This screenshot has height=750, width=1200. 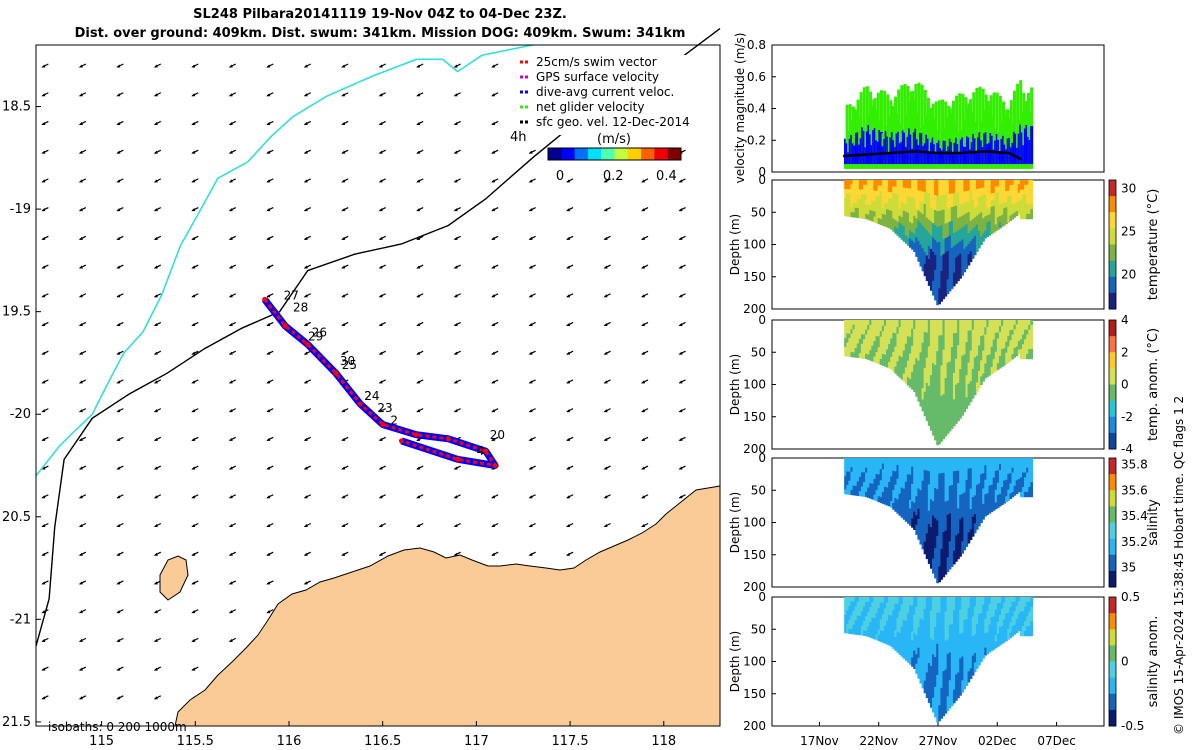 What do you see at coordinates (1153, 662) in the screenshot?
I see `panel-colorbar-label: salinity anom.` at bounding box center [1153, 662].